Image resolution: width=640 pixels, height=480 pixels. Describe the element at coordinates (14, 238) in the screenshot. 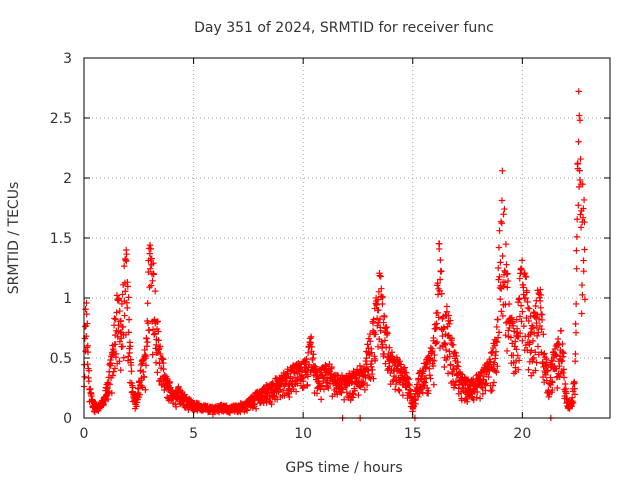

I see `y-axis-label: SRMTID / TECUs` at that location.